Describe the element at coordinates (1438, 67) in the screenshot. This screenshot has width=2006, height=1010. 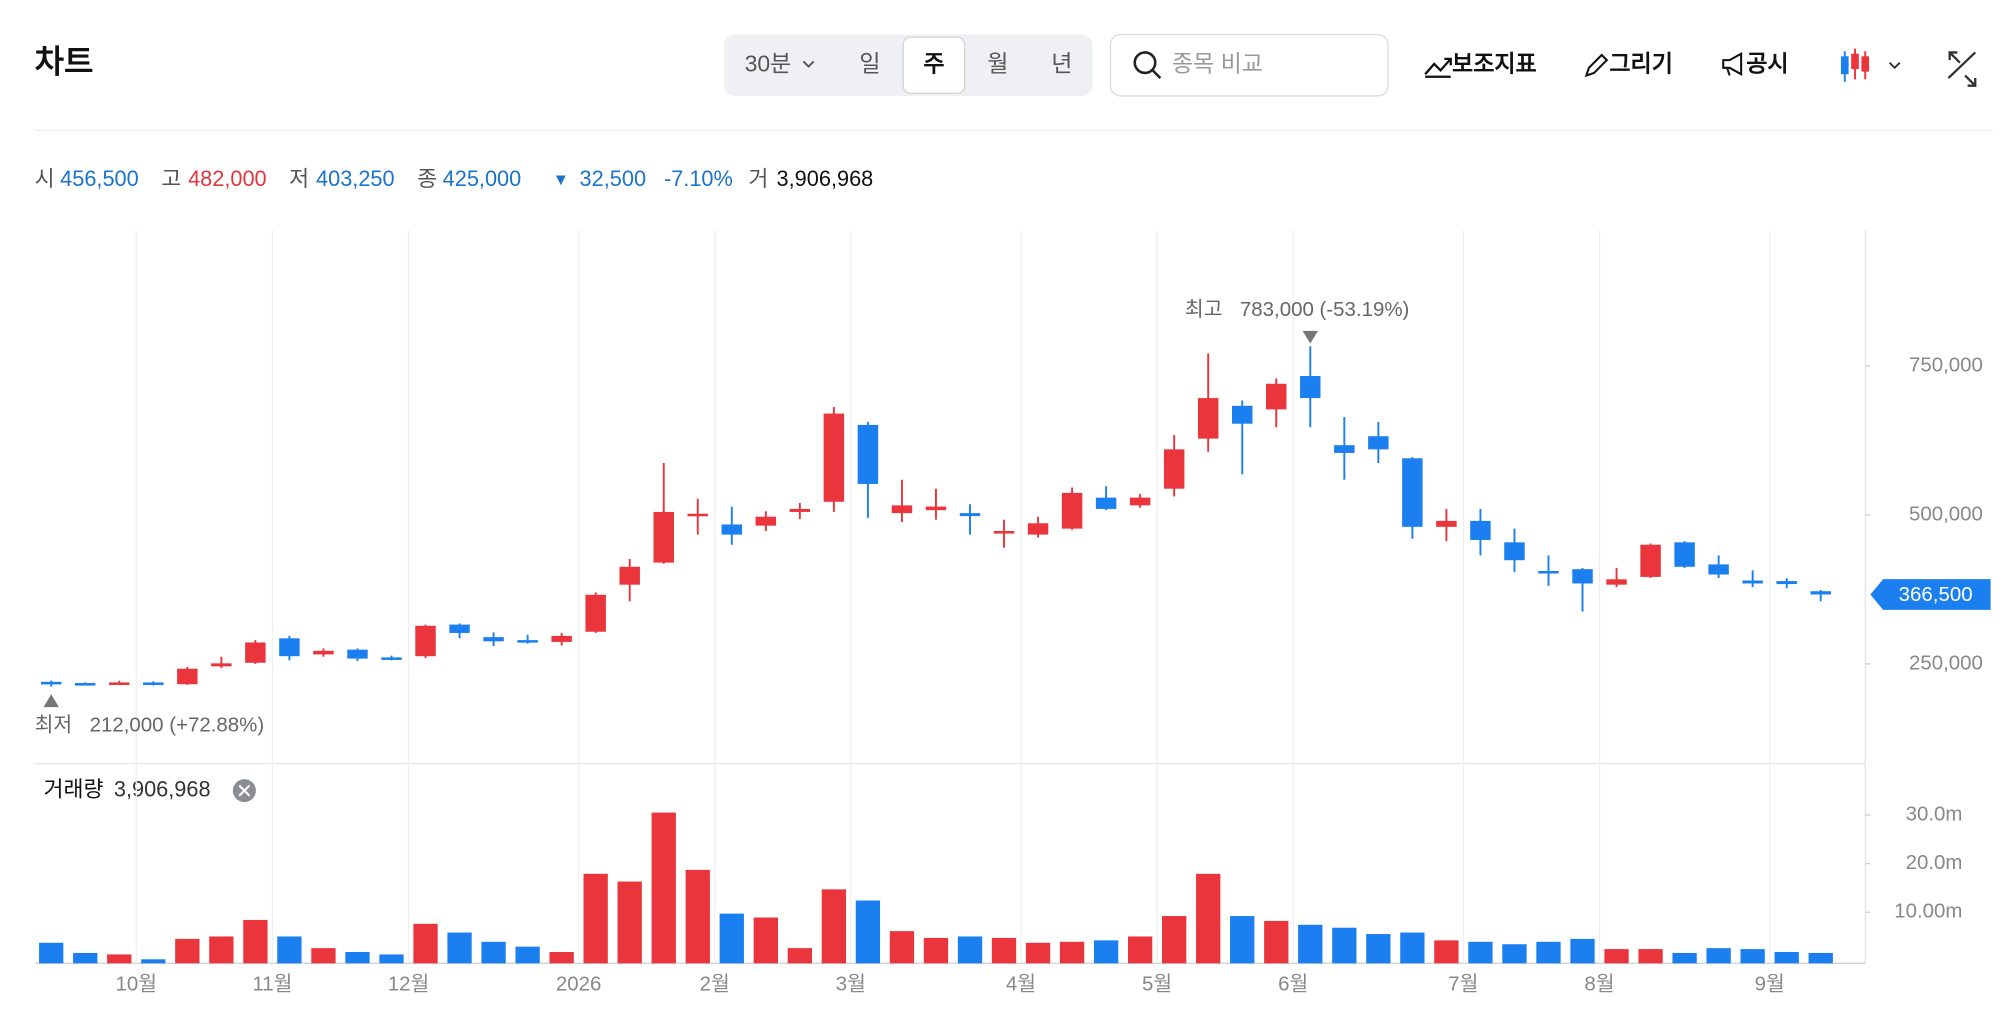
I see `indicator-icon` at that location.